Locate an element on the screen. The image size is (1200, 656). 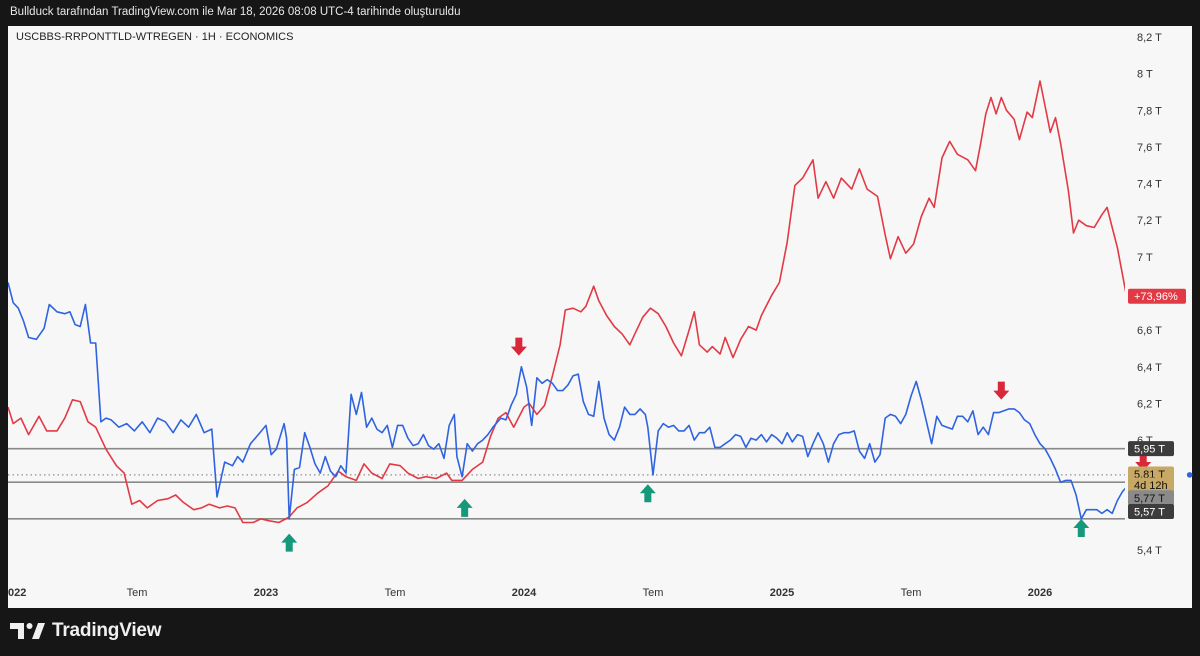
y-tick-label: 6,6 T is located at coordinates (1149, 331).